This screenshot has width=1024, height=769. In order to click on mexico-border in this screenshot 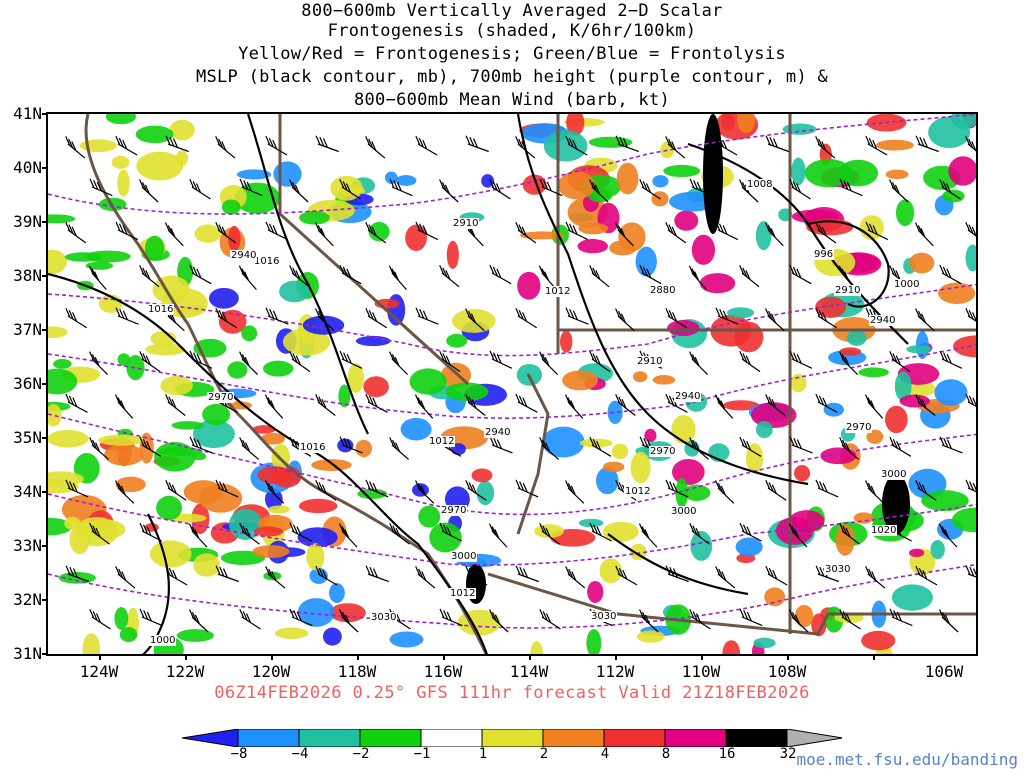, I will do `click(731, 604)`.